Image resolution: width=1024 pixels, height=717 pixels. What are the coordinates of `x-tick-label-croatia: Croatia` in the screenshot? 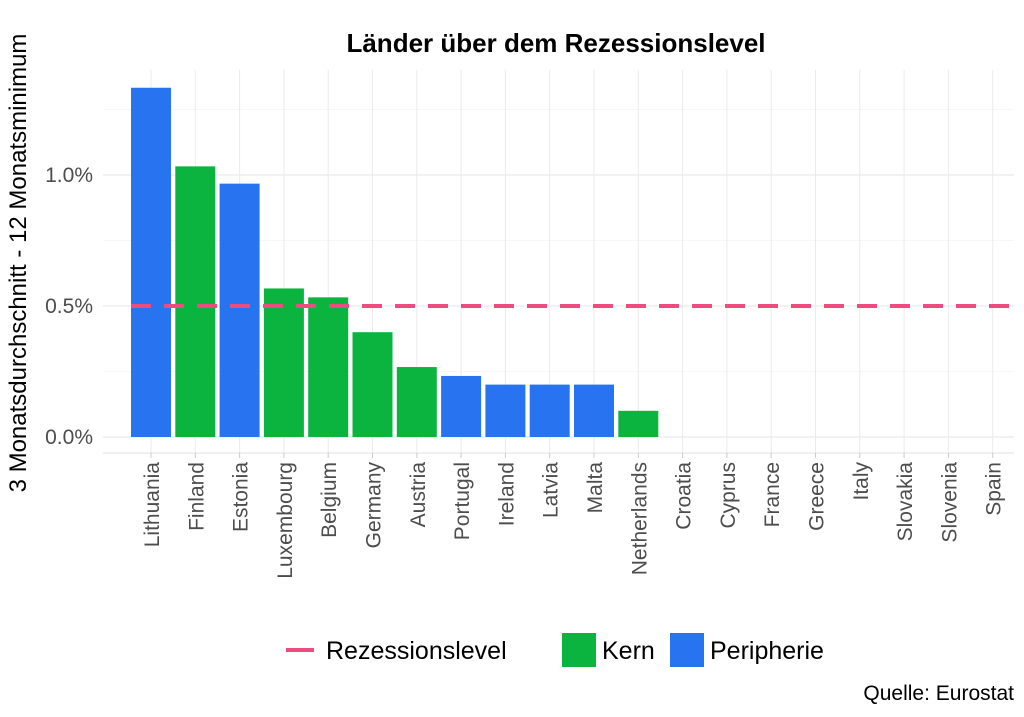 It's located at (684, 496).